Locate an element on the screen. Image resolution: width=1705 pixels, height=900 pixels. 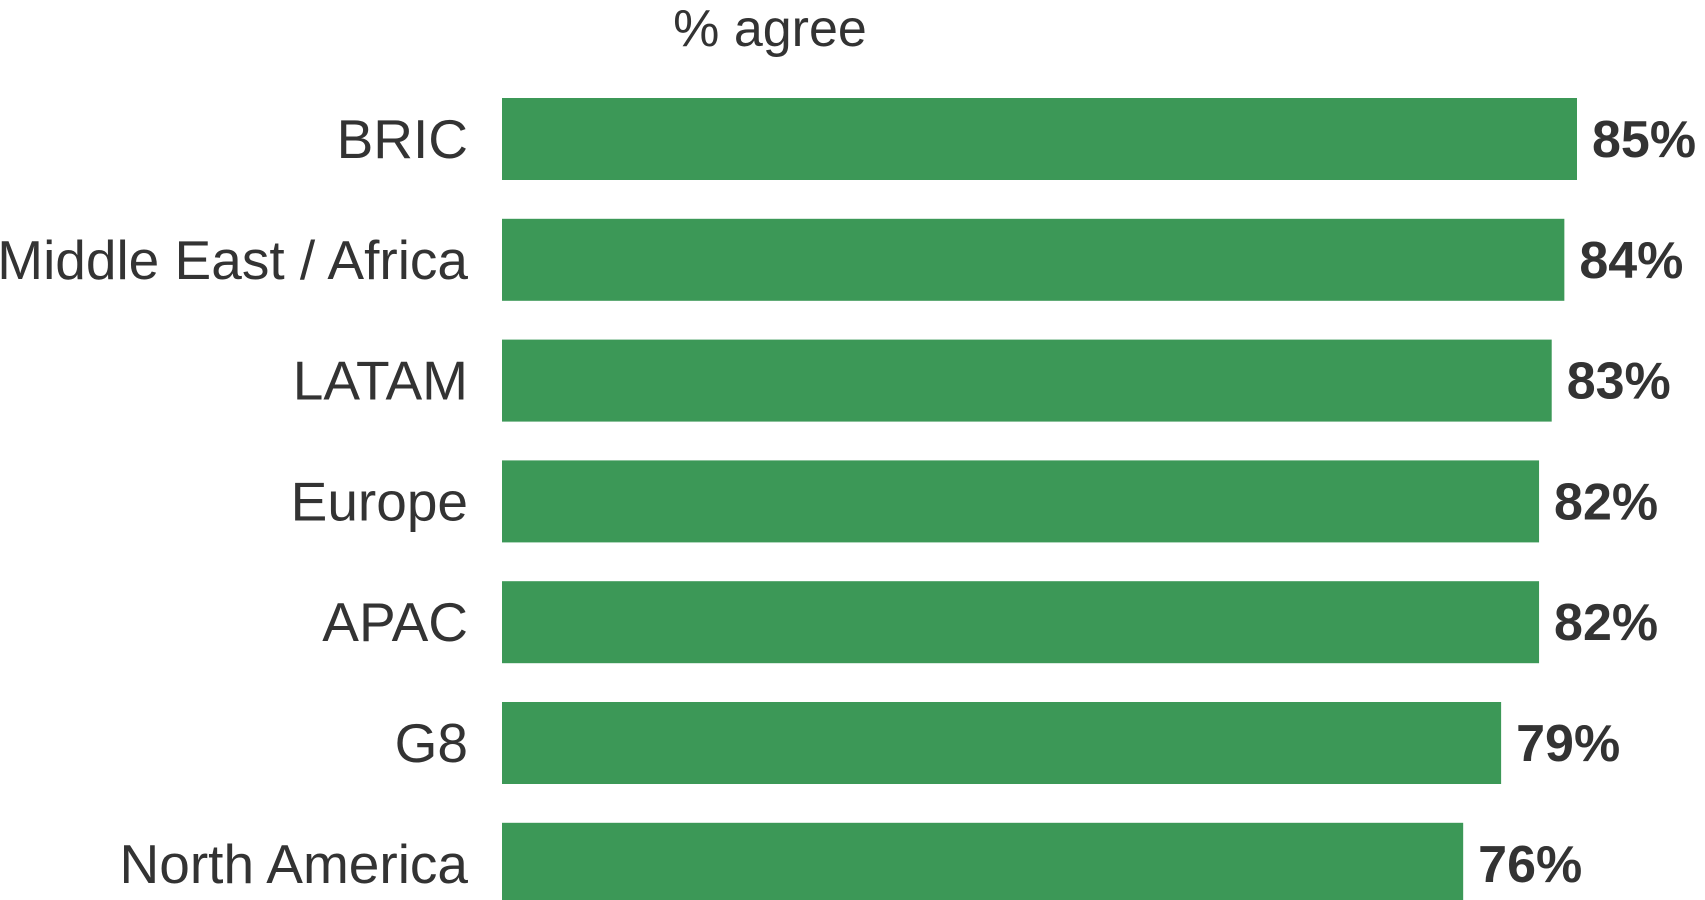
value-label-5: 79% is located at coordinates (1568, 744).